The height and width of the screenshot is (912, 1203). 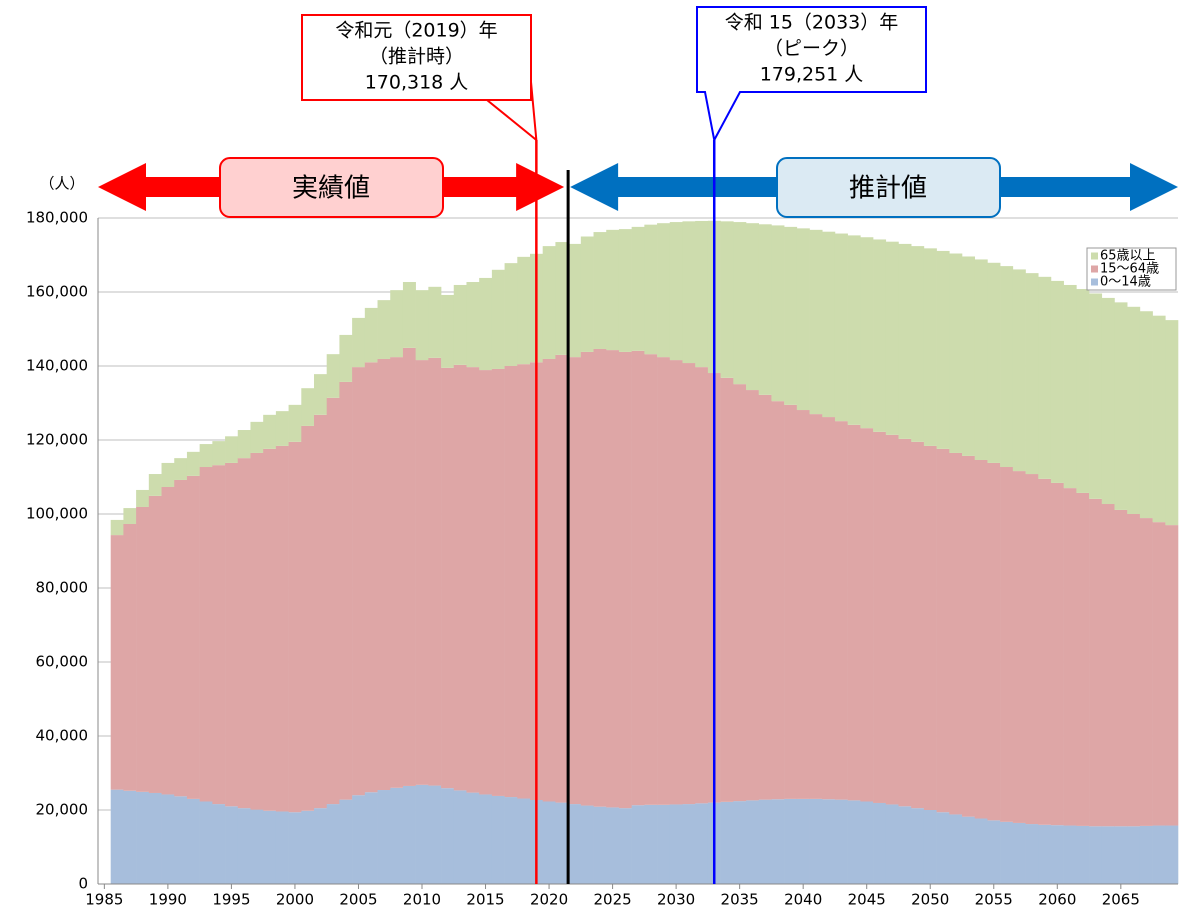 What do you see at coordinates (62, 588) in the screenshot?
I see `y-tick-label: 80,000` at bounding box center [62, 588].